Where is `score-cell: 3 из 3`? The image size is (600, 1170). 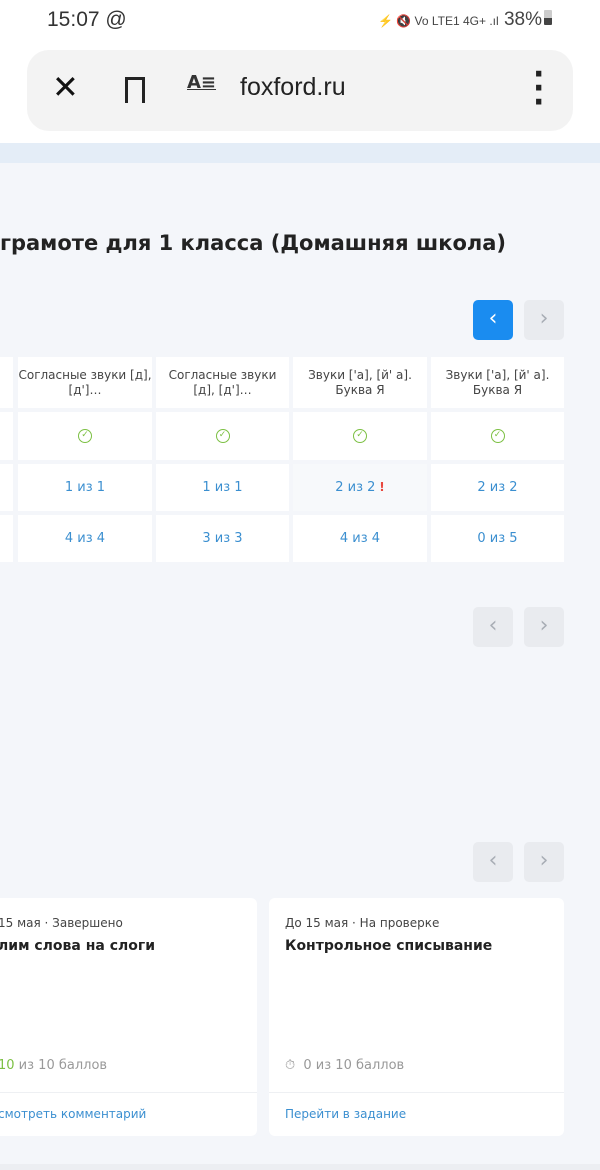
score-cell: 3 из 3 is located at coordinates (222, 538).